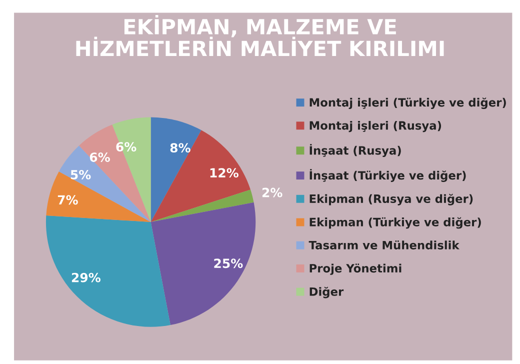 The height and width of the screenshot is (364, 520). Describe the element at coordinates (384, 245) in the screenshot. I see `legend-label: Tasarım ve Mühendislik` at that location.